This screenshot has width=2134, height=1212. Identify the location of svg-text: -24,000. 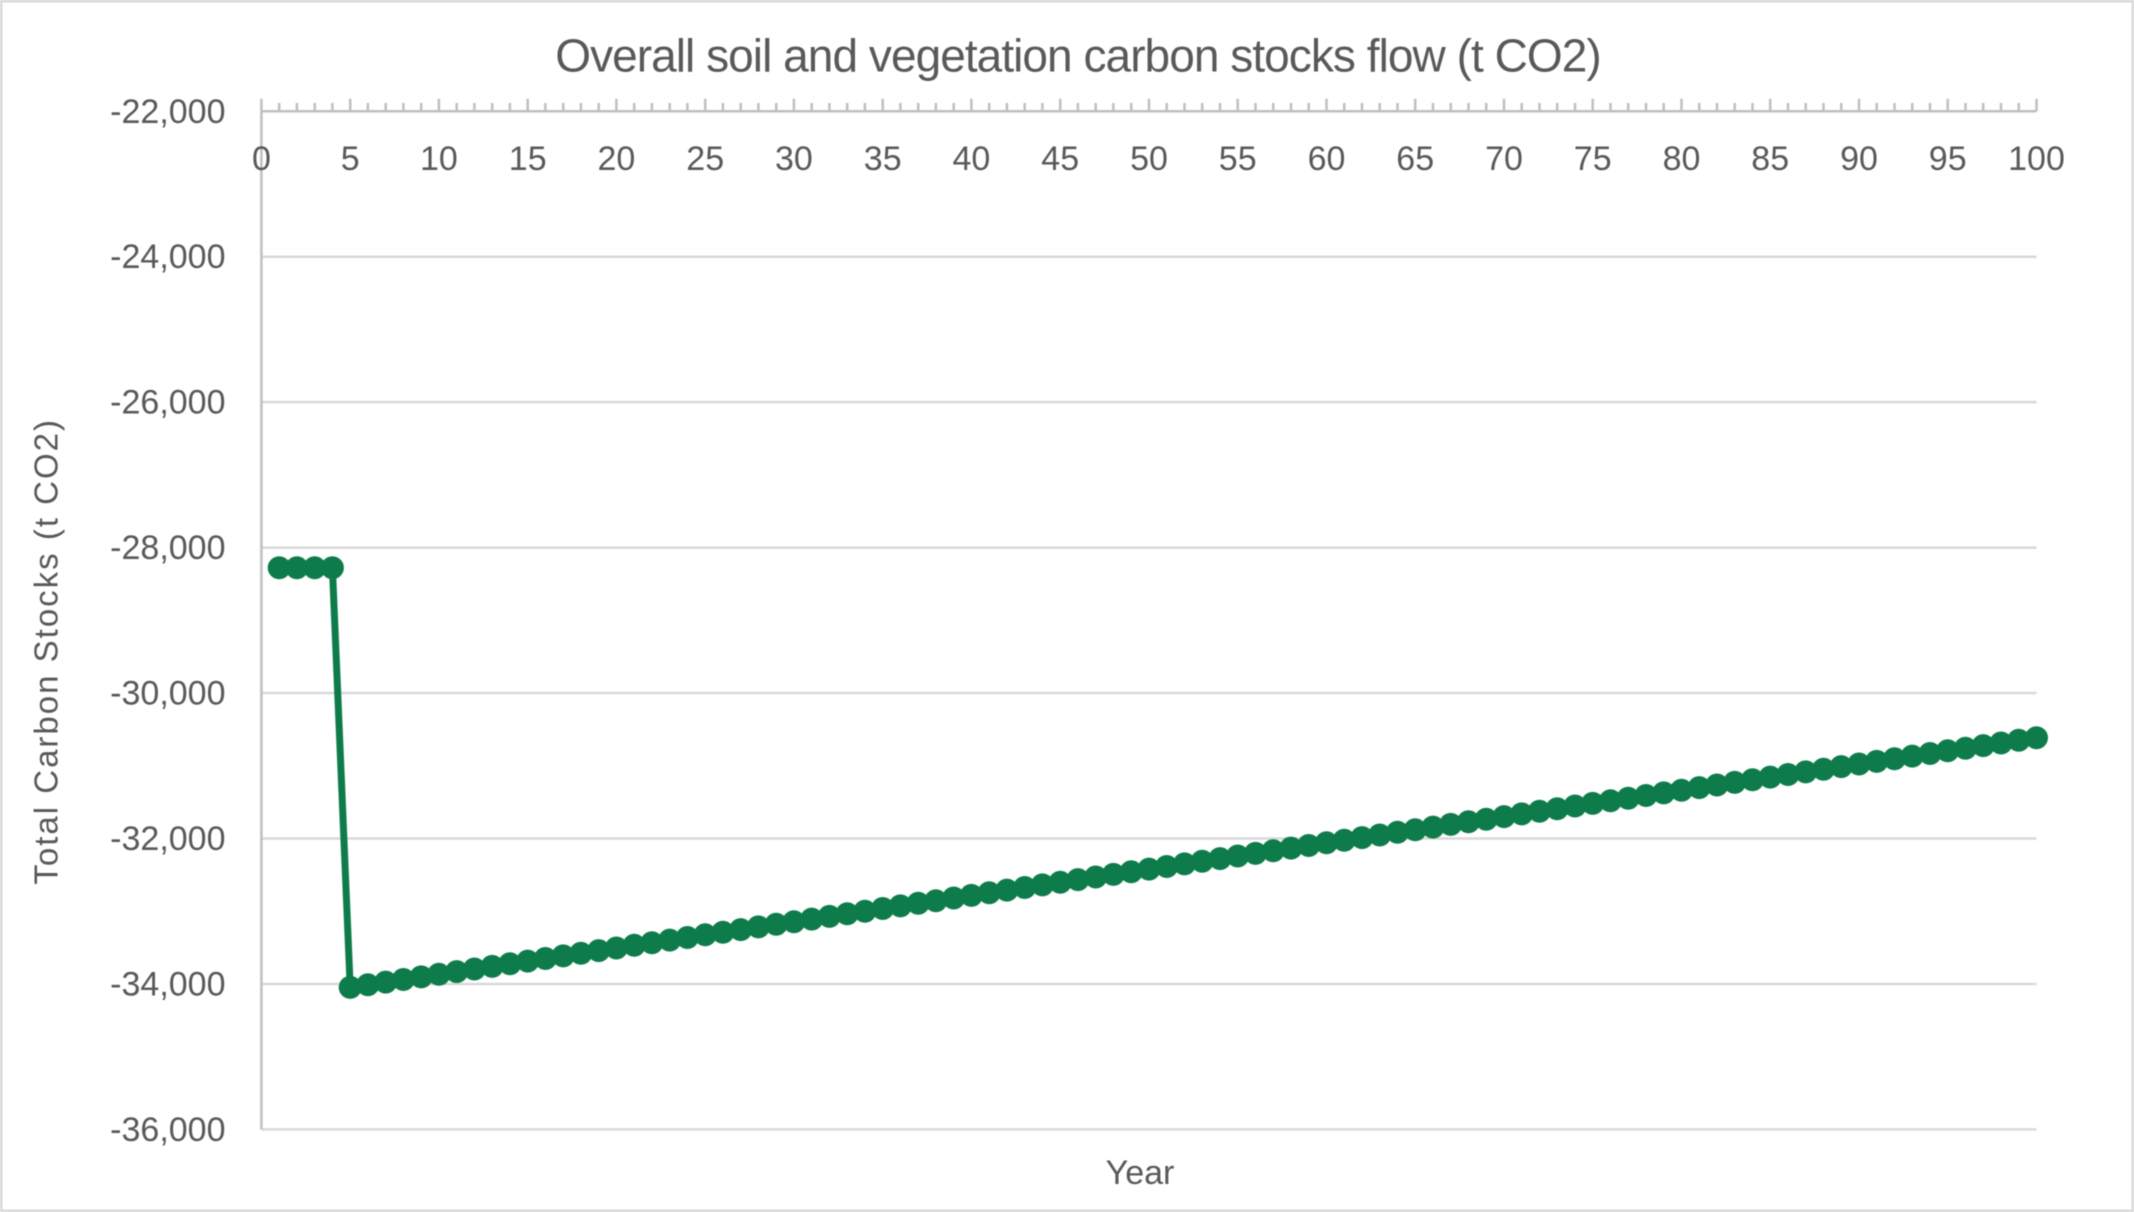
(167, 257).